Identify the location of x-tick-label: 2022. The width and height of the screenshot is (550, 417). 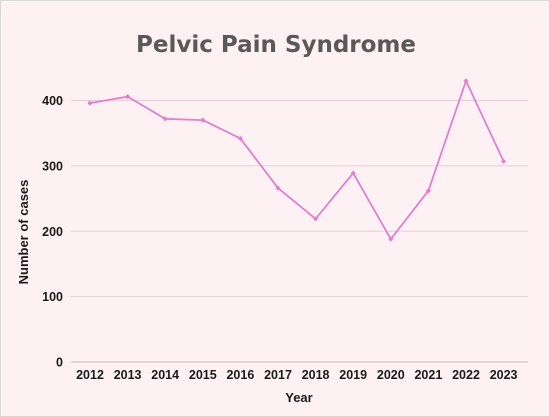
(466, 375).